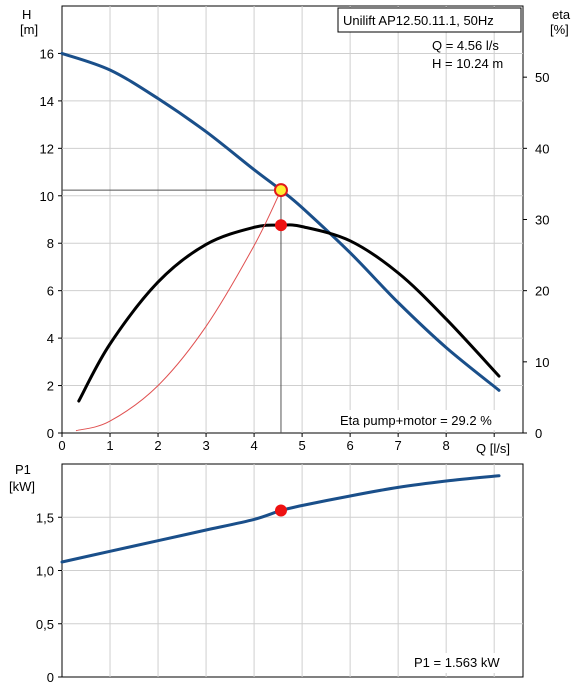  What do you see at coordinates (280, 190) in the screenshot?
I see `head-operating-point` at bounding box center [280, 190].